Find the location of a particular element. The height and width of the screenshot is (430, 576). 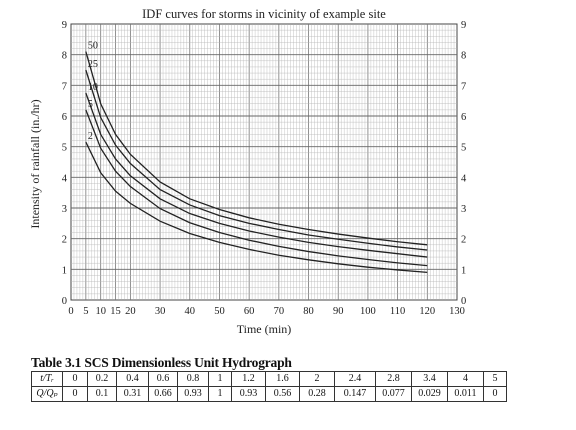

y-tick-label: 1 is located at coordinates (64, 270).